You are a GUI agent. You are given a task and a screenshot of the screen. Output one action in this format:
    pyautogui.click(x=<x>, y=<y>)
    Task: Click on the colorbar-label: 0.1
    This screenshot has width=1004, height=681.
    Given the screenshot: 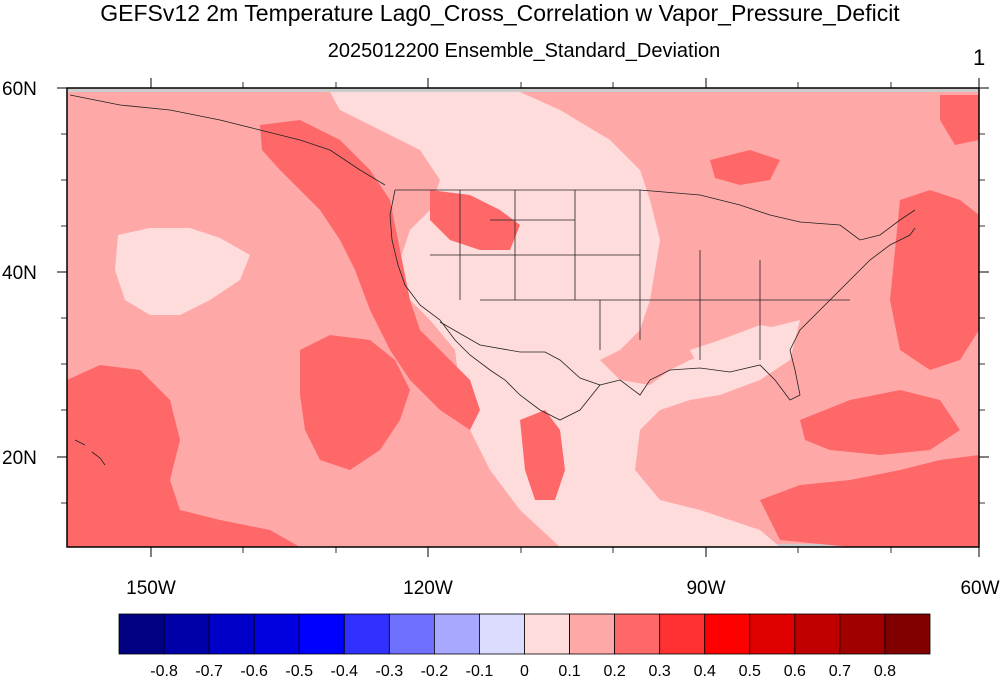 What is the action you would take?
    pyautogui.click(x=569, y=671)
    